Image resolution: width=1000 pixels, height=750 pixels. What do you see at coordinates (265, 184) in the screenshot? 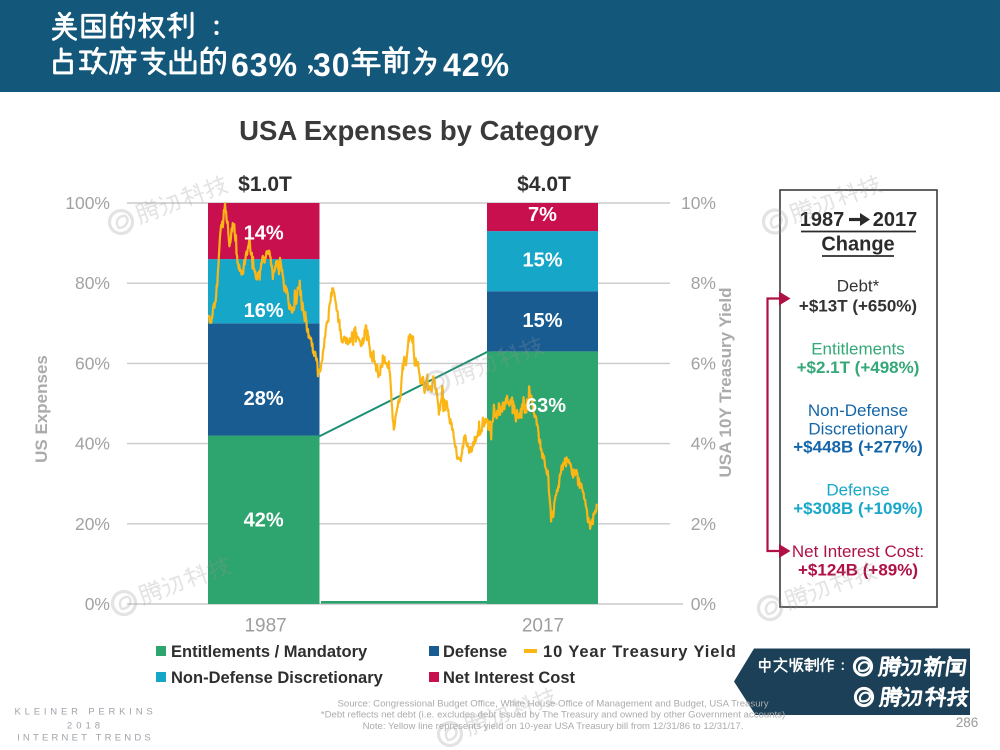
I see `svg-text: $1.0T` at bounding box center [265, 184].